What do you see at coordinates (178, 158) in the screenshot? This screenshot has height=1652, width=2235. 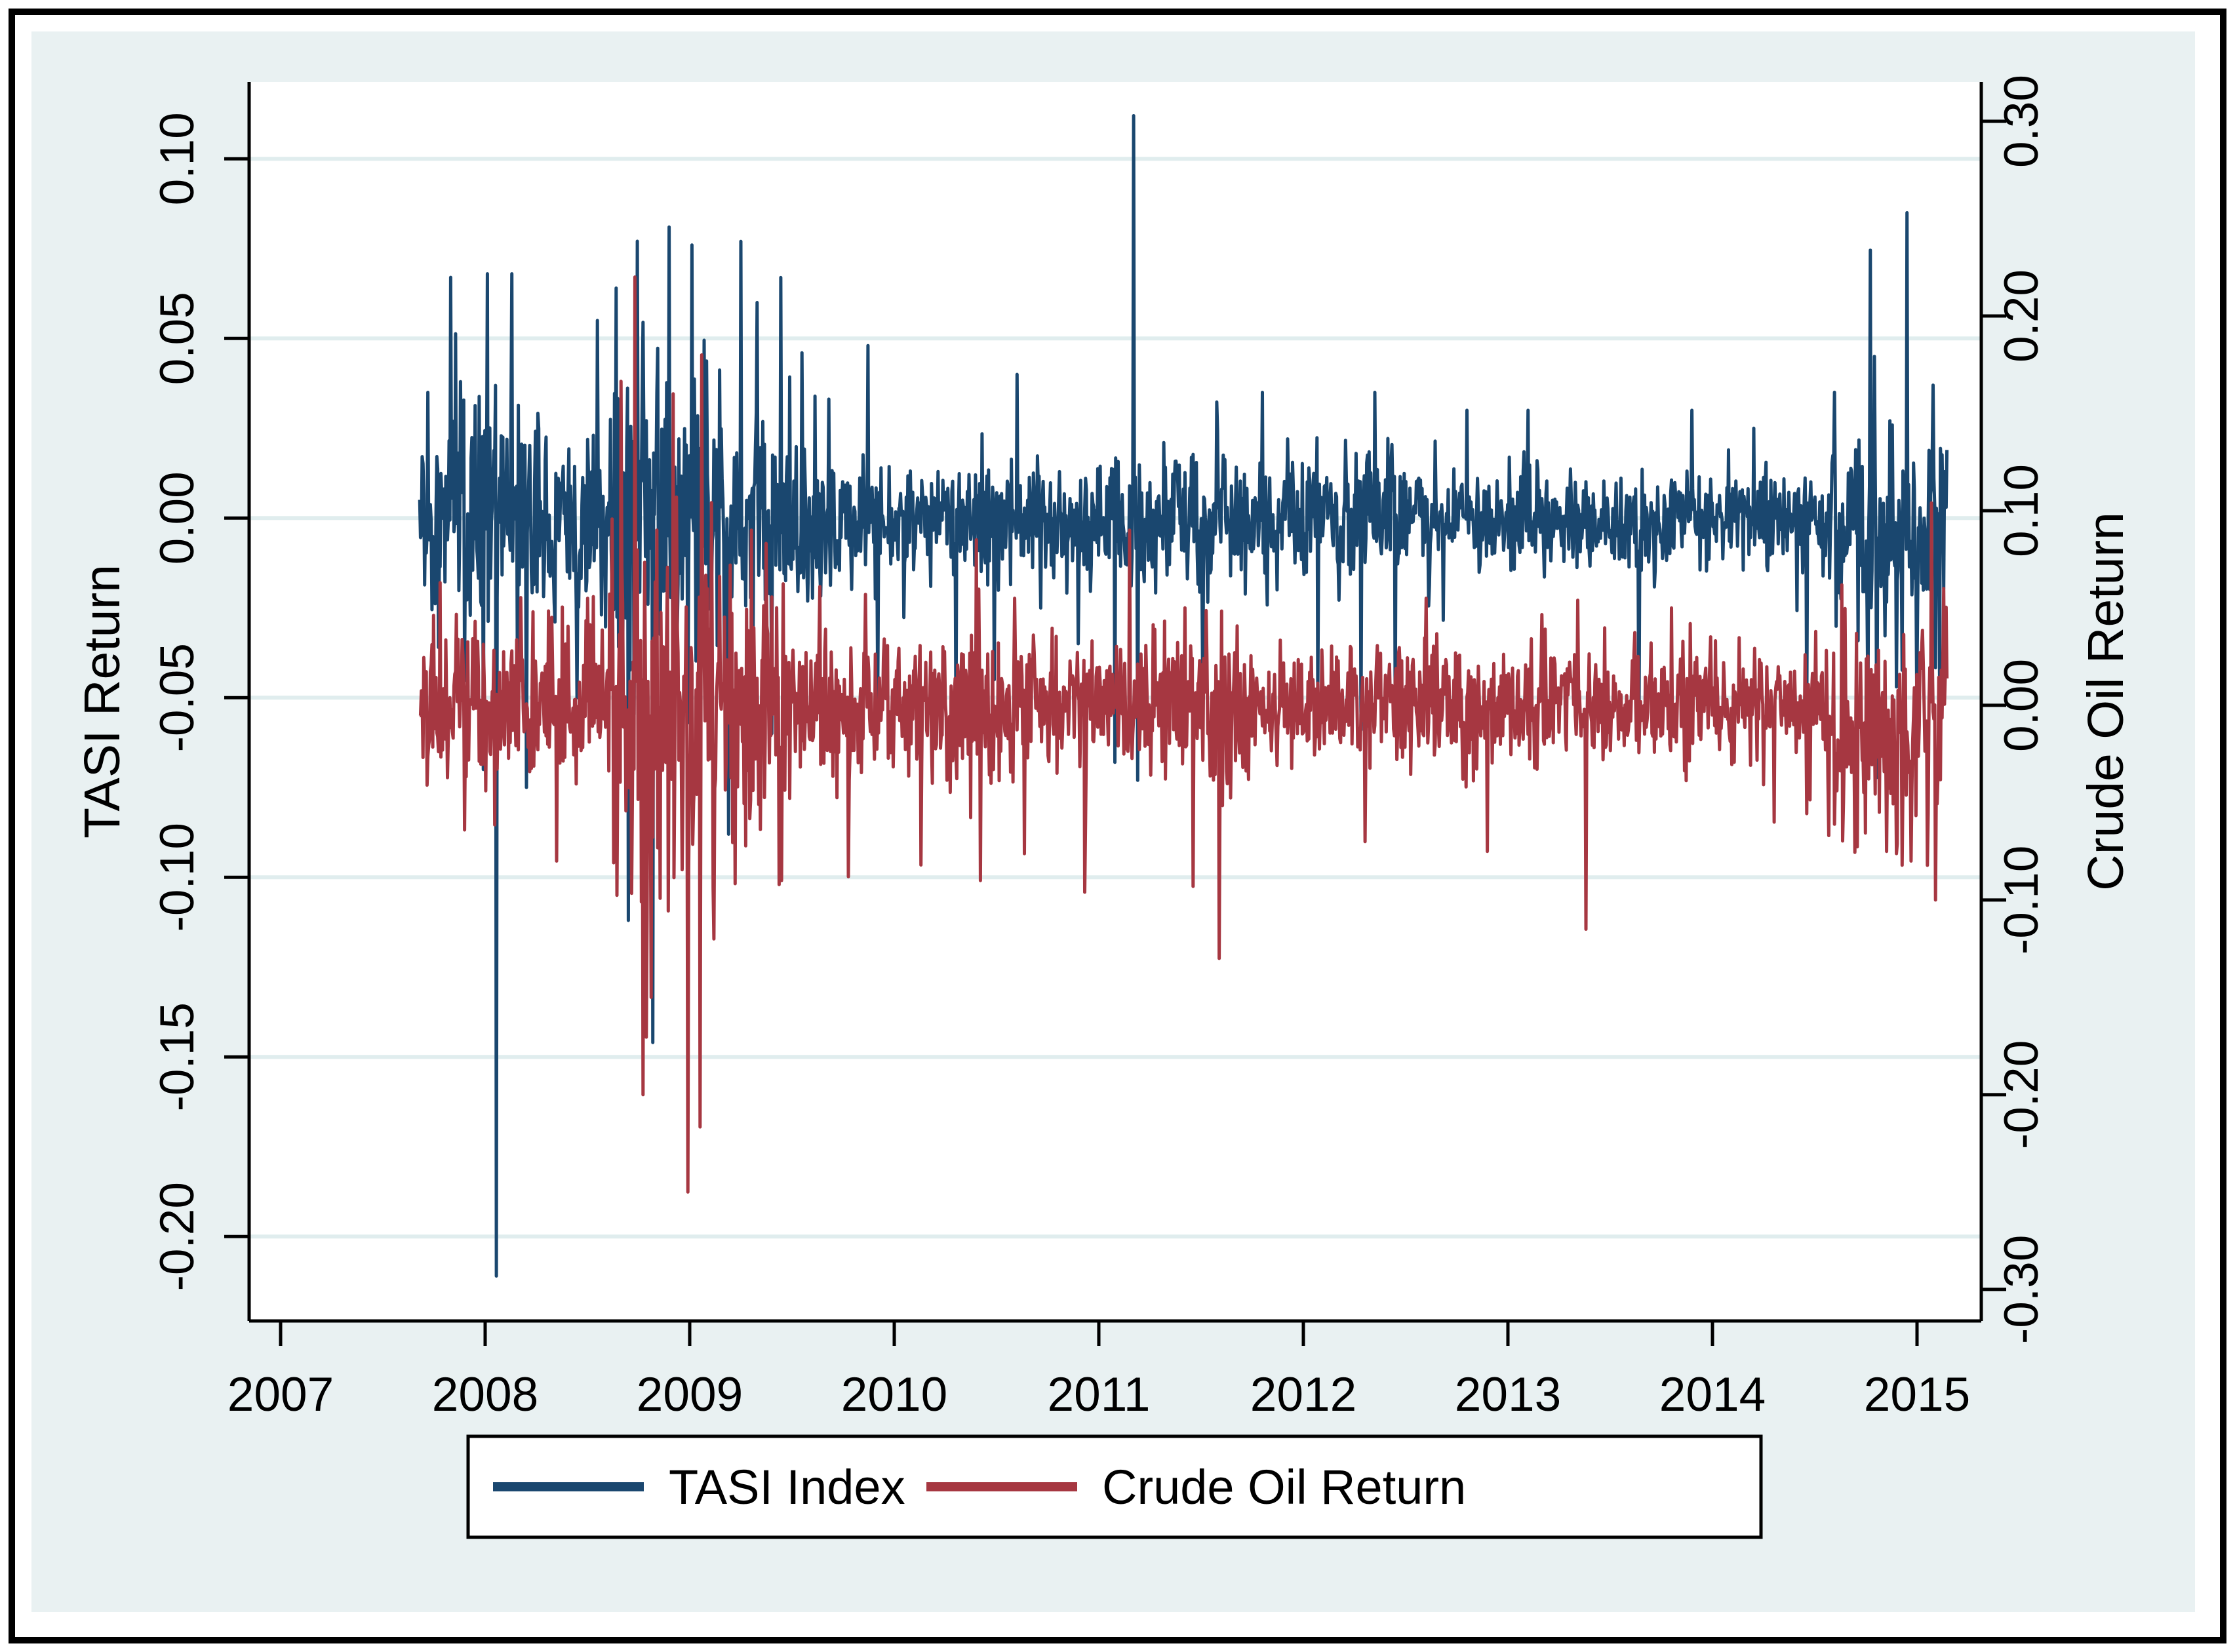 I see `left-tick-label: 0.10` at bounding box center [178, 158].